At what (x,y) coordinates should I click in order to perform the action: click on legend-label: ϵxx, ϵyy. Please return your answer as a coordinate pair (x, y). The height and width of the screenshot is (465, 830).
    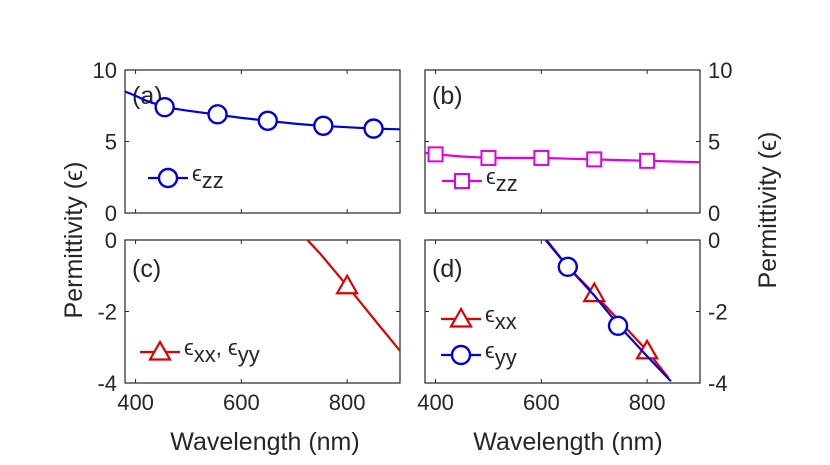
    Looking at the image, I should click on (222, 351).